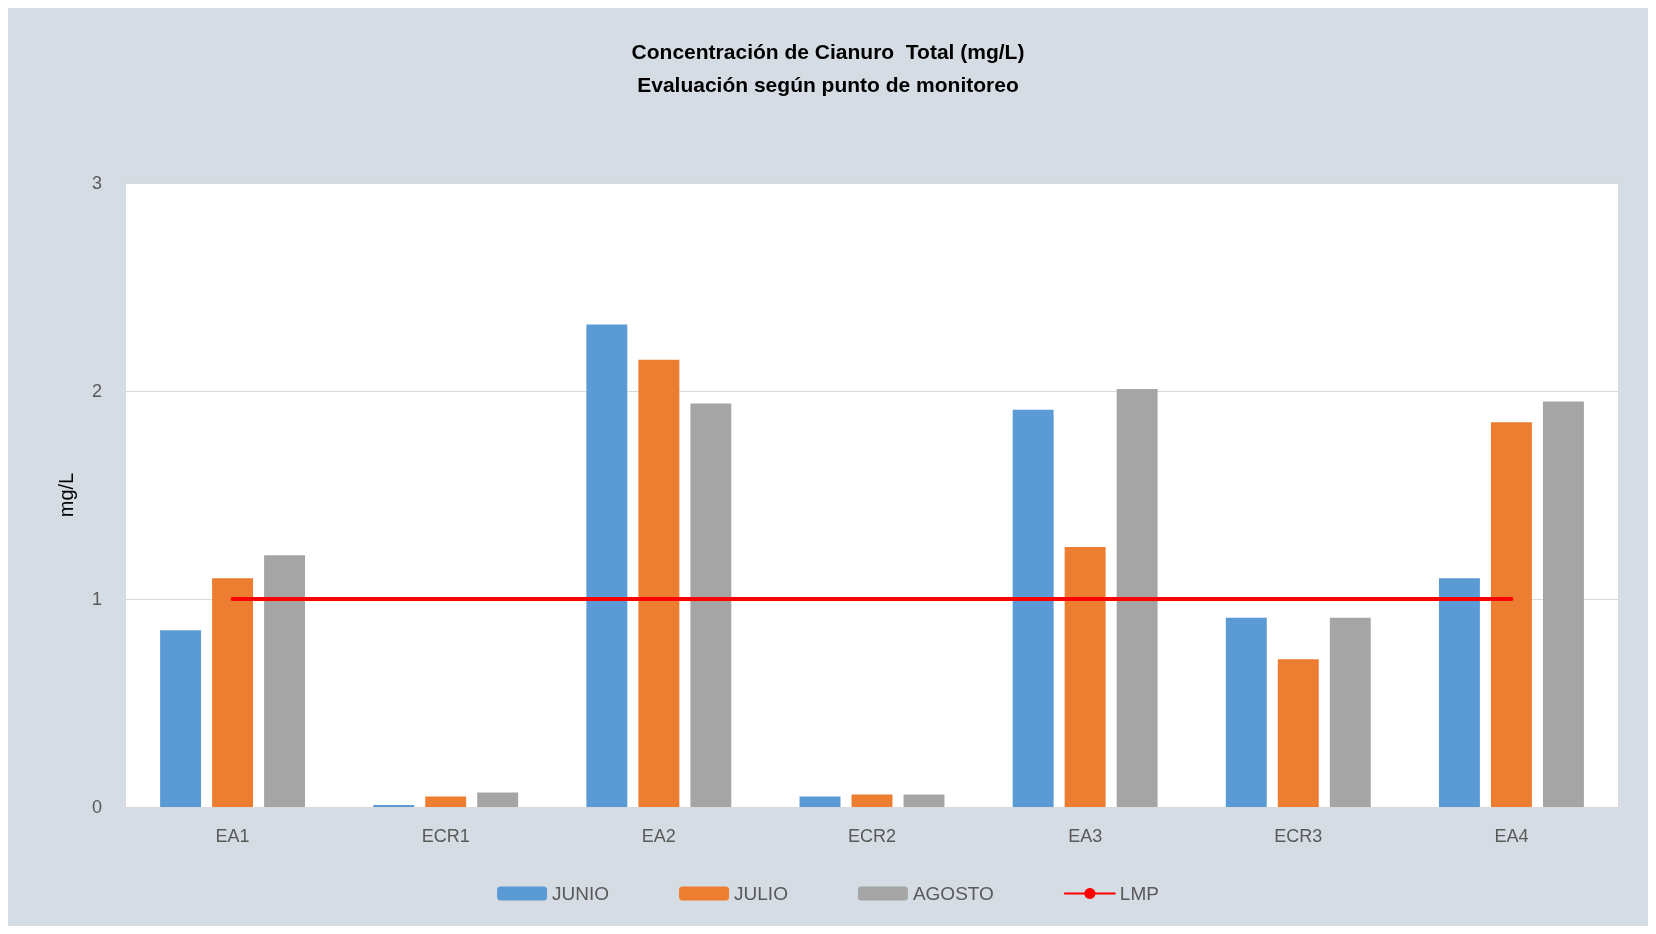  Describe the element at coordinates (761, 893) in the screenshot. I see `legend-label: JULIO` at that location.